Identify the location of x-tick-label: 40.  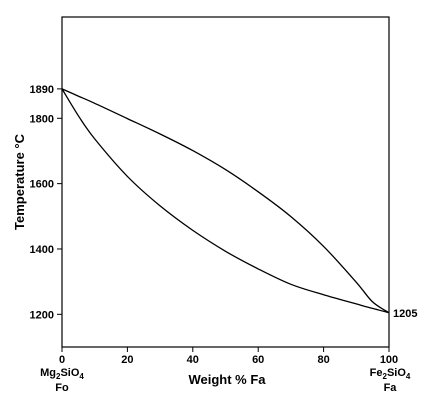
(193, 360).